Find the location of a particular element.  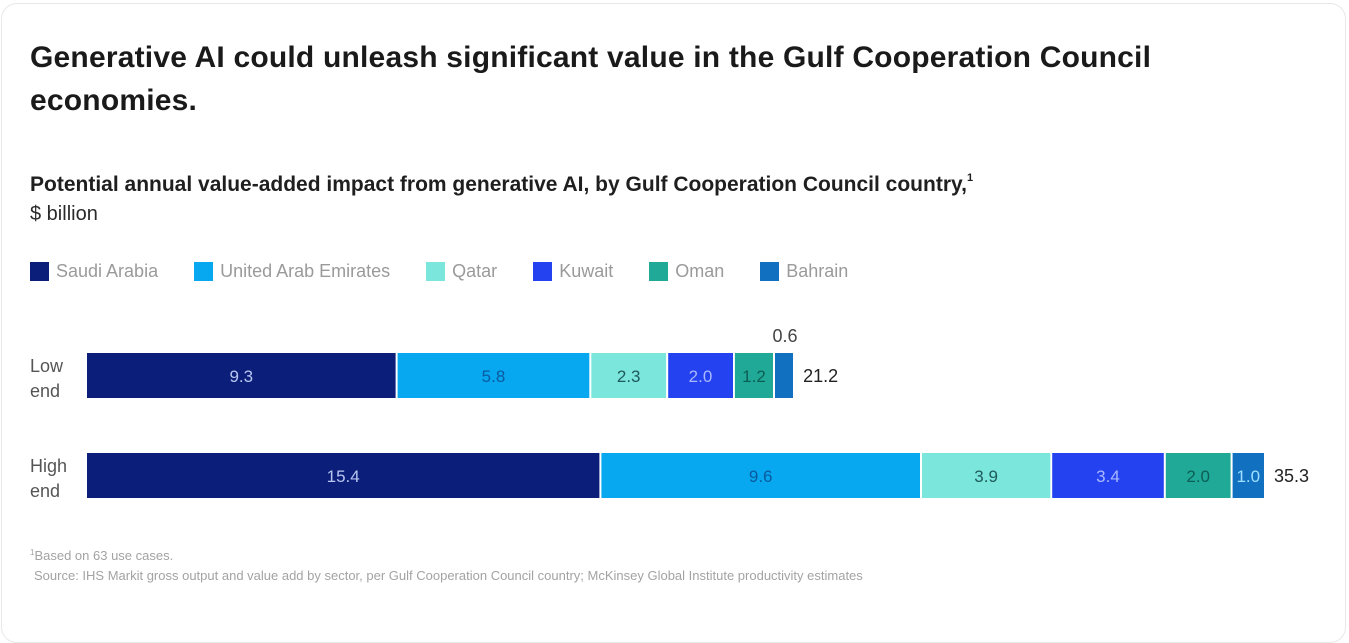

units-label: $ billion is located at coordinates (64, 214).